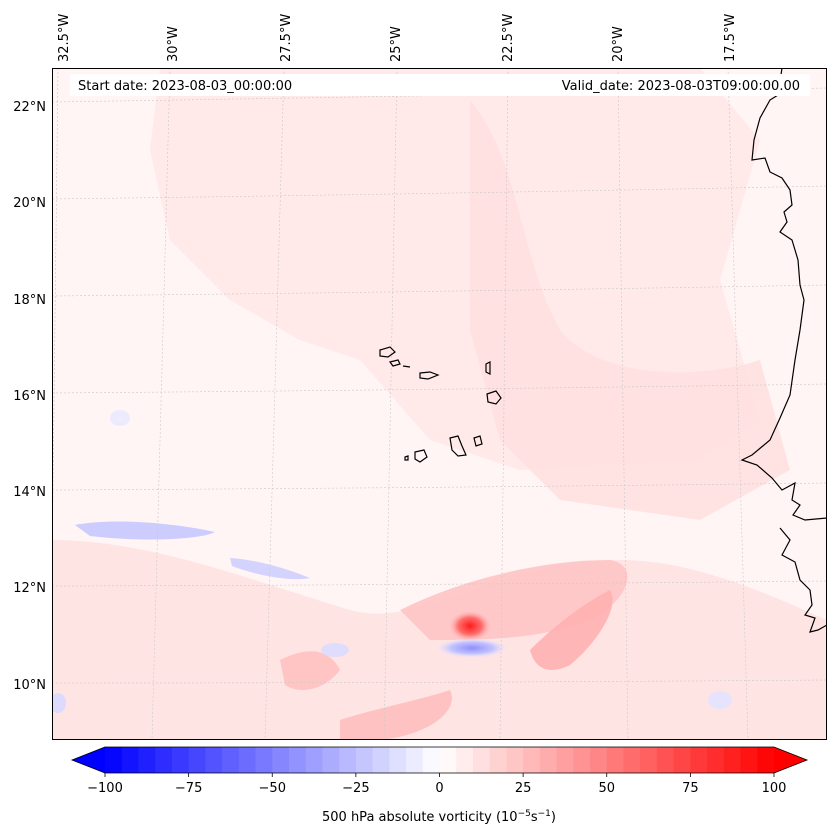  What do you see at coordinates (173, 44) in the screenshot?
I see `lon-label: 30°W` at bounding box center [173, 44].